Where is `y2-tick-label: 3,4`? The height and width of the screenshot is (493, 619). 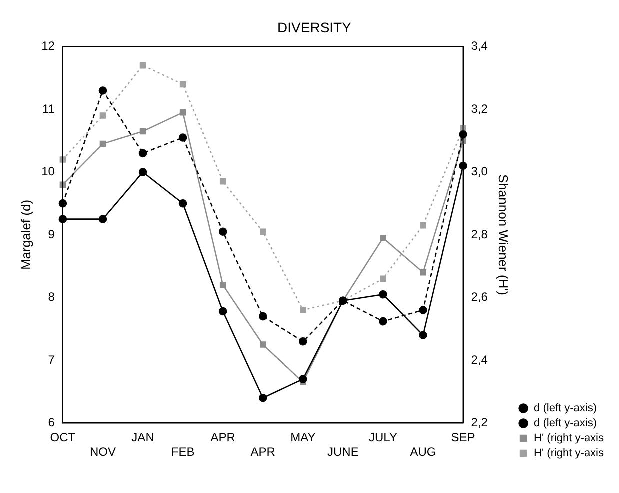 y2-tick-label: 3,4 is located at coordinates (479, 46).